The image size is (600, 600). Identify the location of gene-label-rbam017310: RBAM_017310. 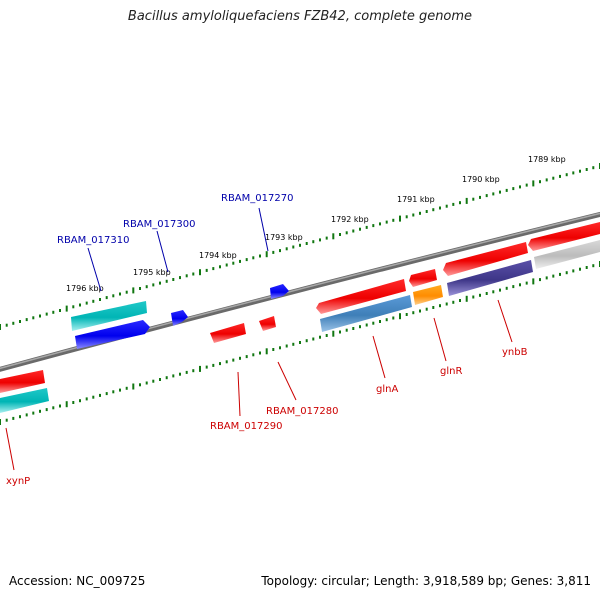
(93, 240).